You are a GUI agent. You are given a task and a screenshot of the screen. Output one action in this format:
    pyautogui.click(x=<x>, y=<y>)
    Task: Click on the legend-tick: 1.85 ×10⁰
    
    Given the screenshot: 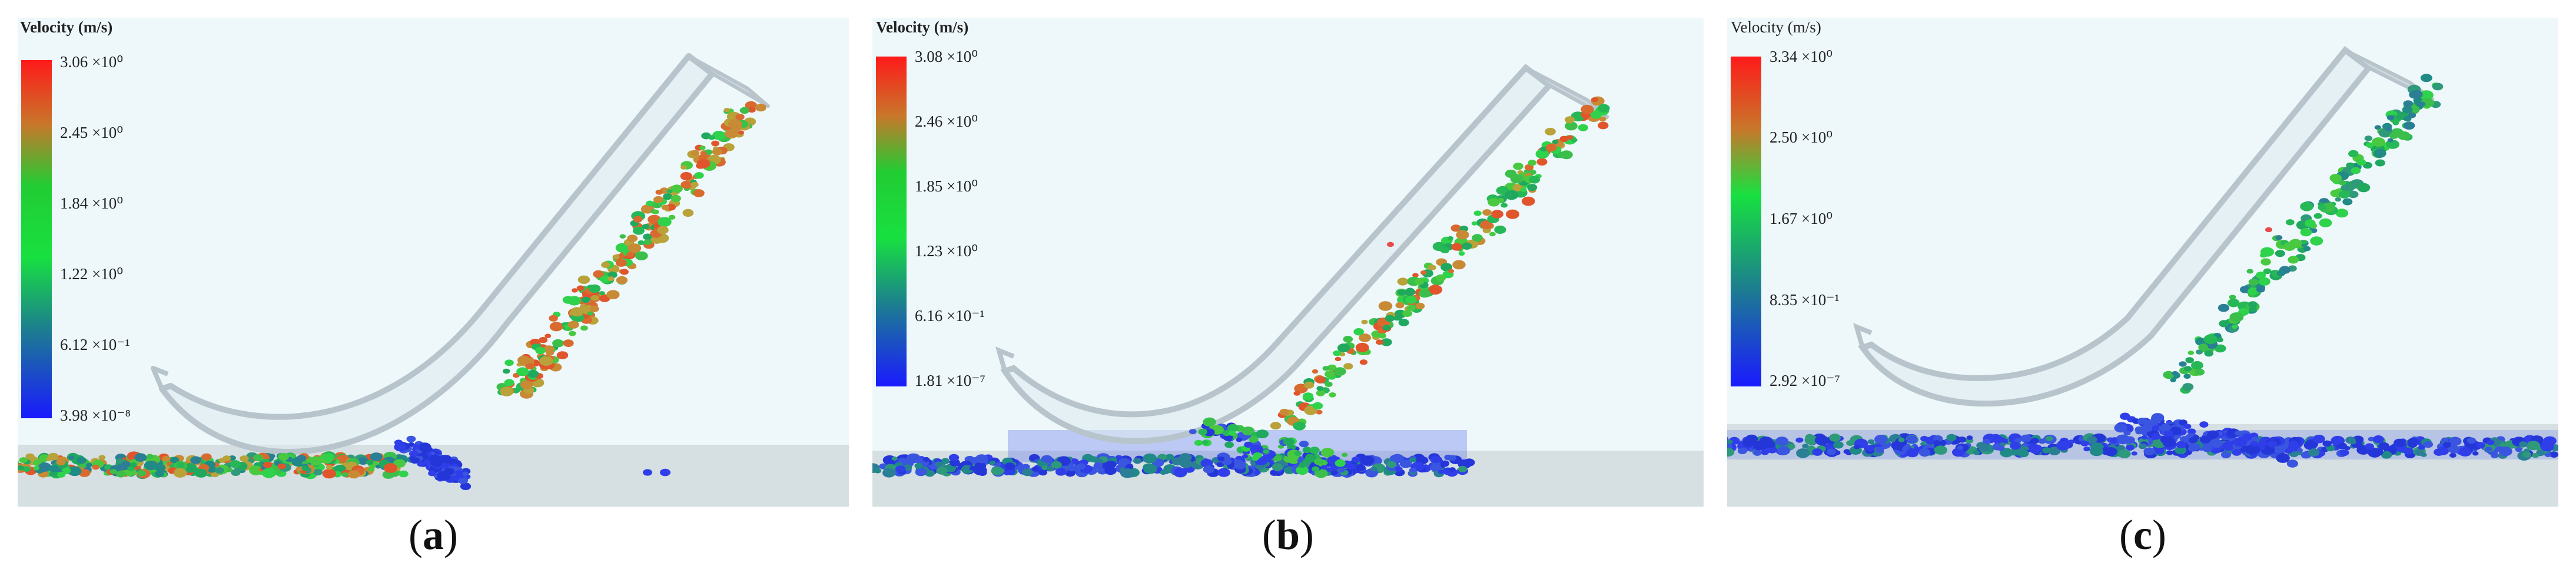 What is the action you would take?
    pyautogui.click(x=946, y=186)
    